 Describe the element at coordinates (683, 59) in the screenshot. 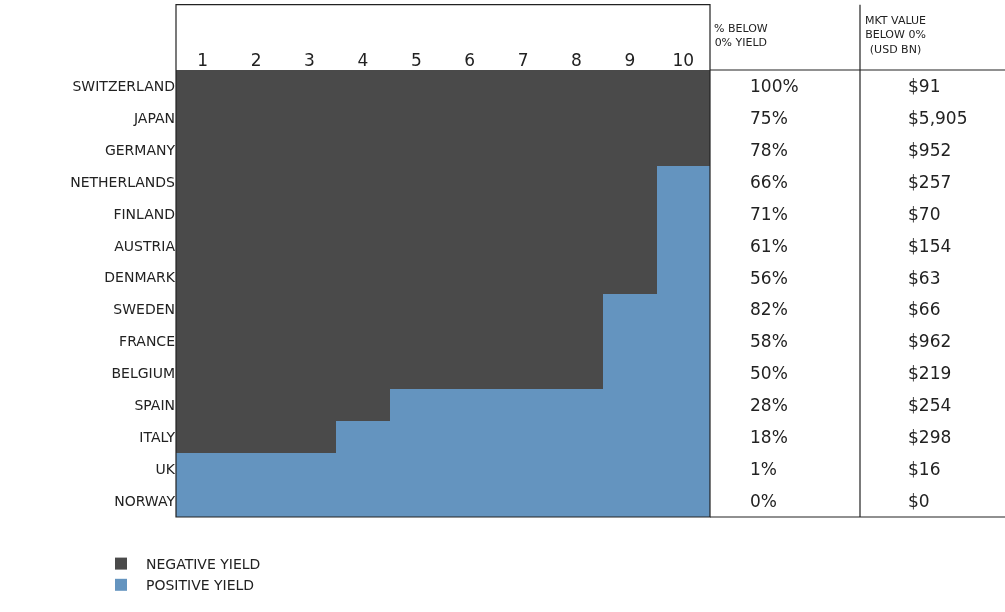

I see `x-tick-label: 10` at that location.